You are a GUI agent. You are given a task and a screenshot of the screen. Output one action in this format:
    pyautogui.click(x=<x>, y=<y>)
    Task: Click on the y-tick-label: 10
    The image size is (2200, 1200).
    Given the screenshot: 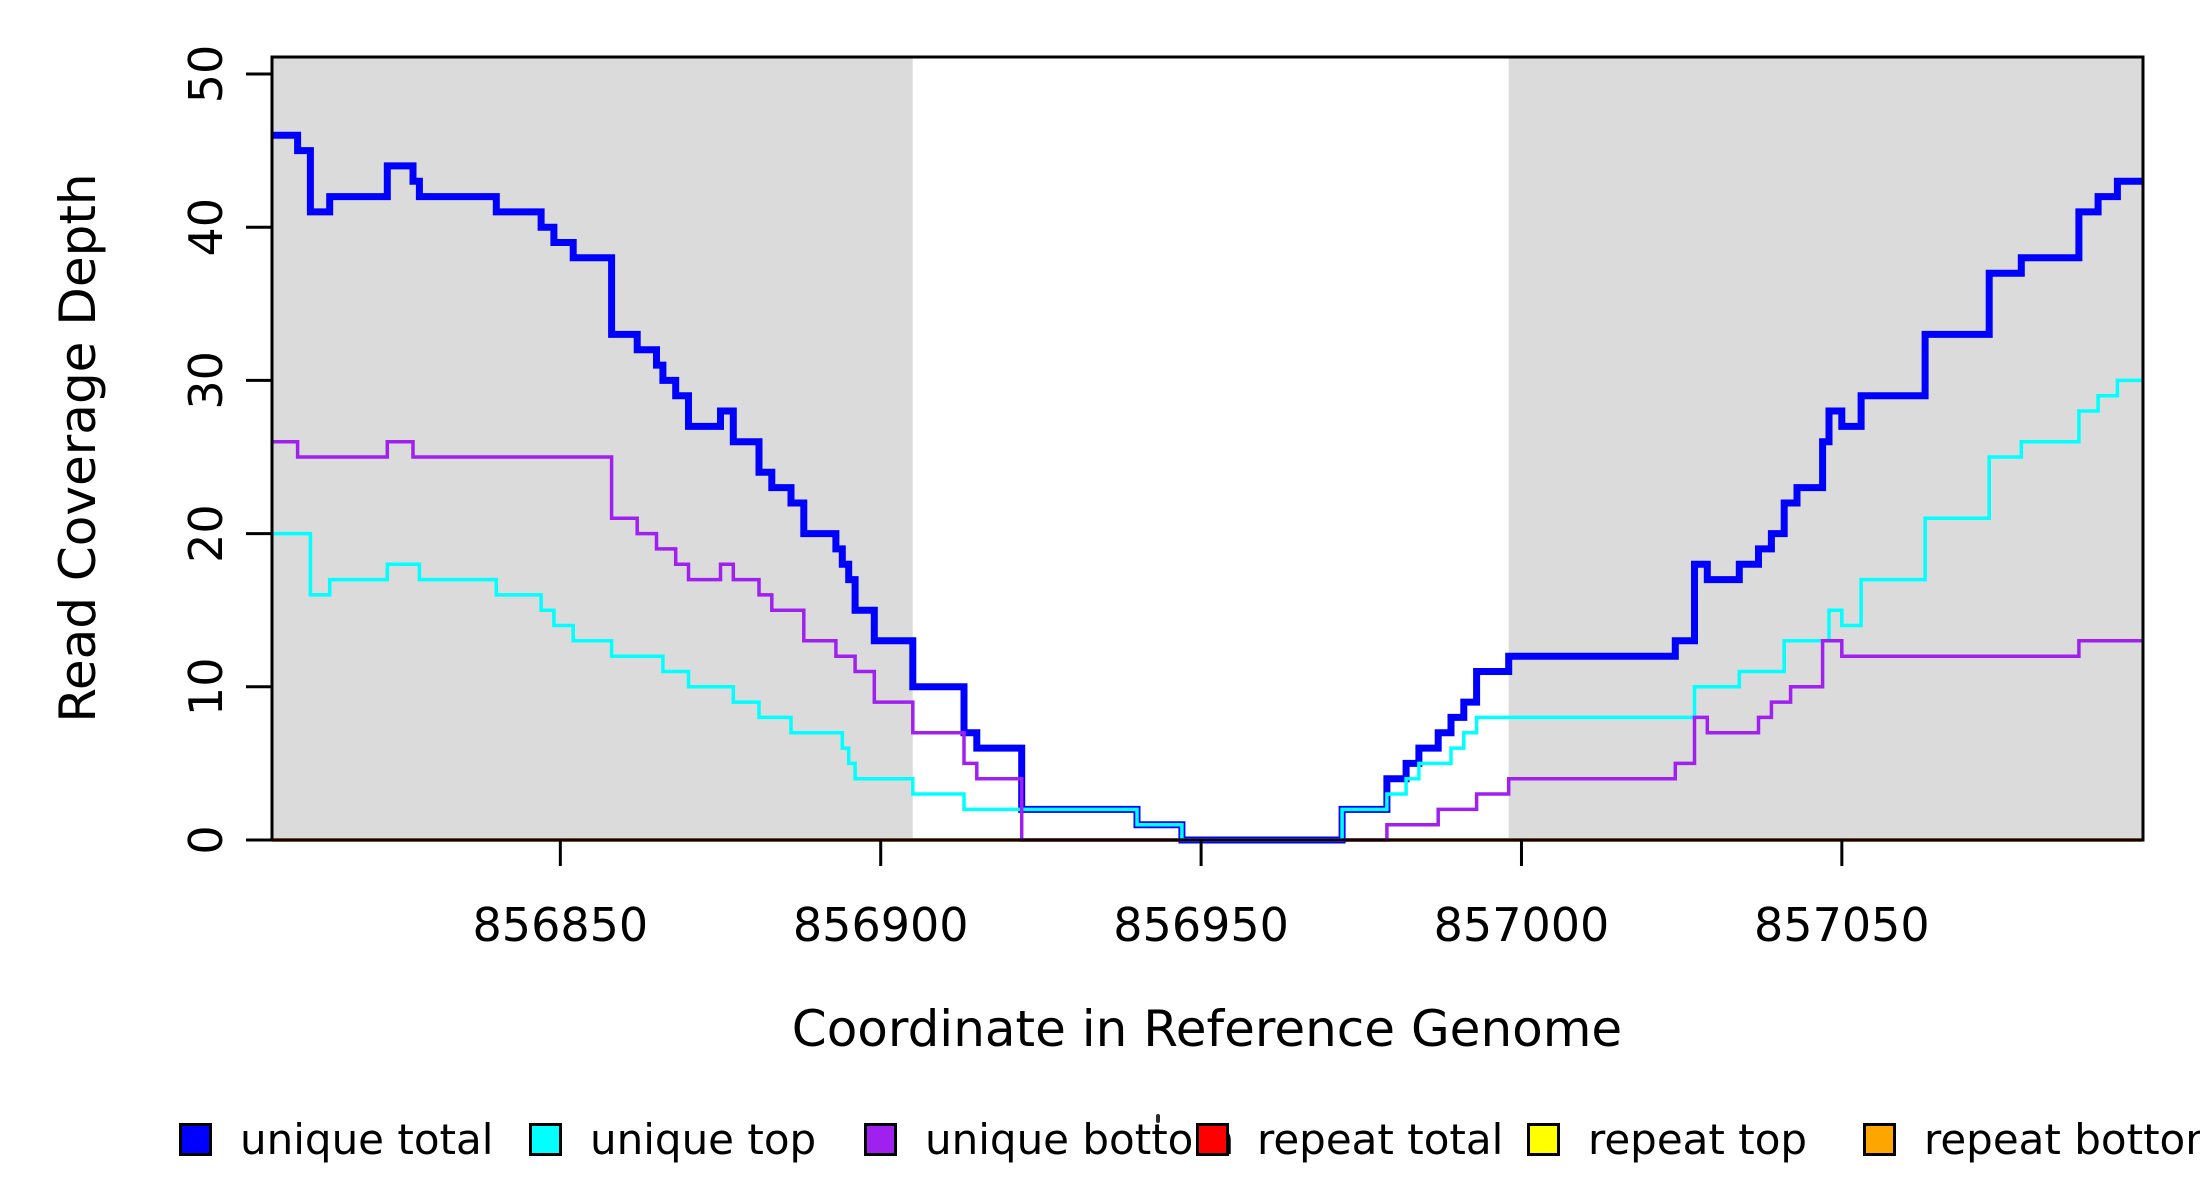 What is the action you would take?
    pyautogui.click(x=206, y=687)
    